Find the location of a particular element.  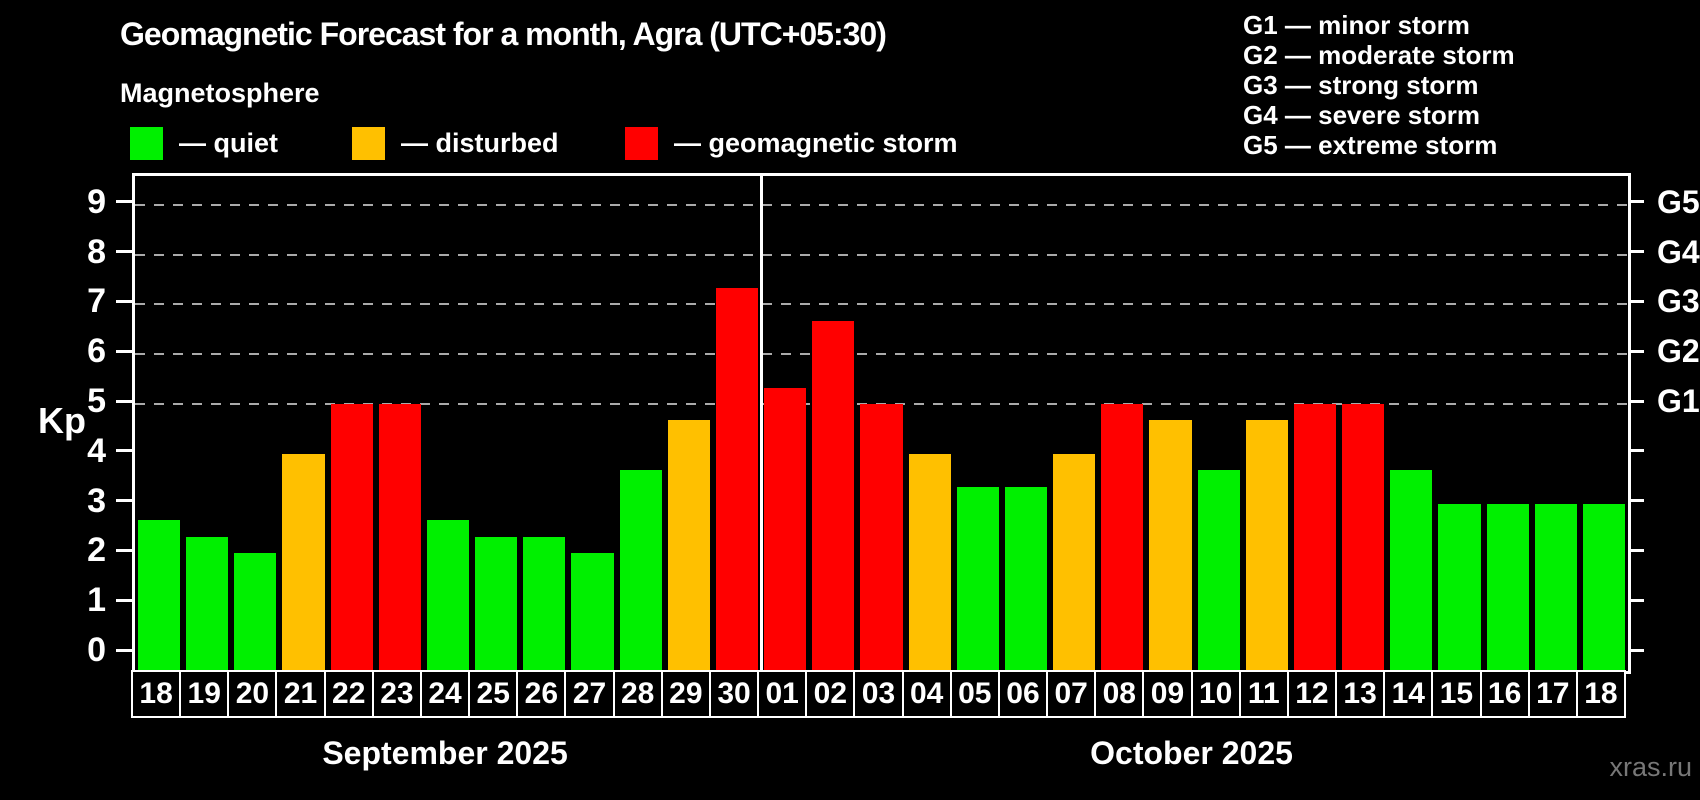

day-label: 26 is located at coordinates (541, 694).